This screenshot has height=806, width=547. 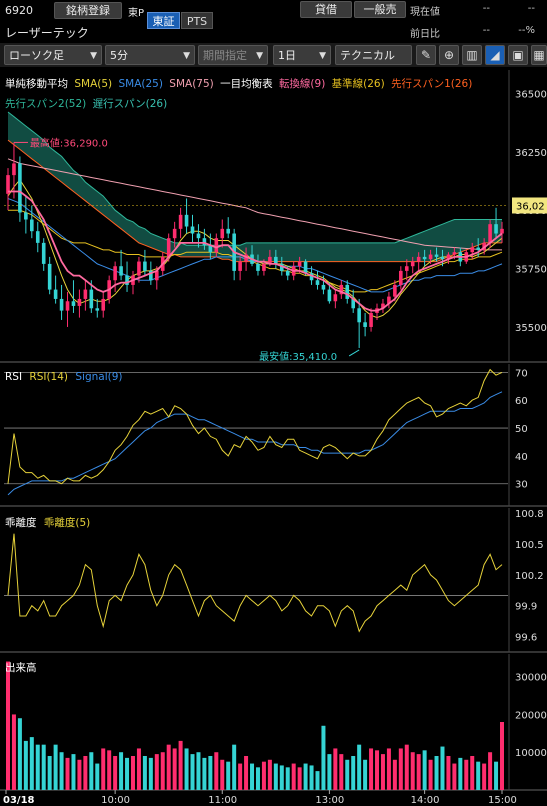 I want to click on high-annotation: 最高値:36,290.0, so click(x=69, y=142).